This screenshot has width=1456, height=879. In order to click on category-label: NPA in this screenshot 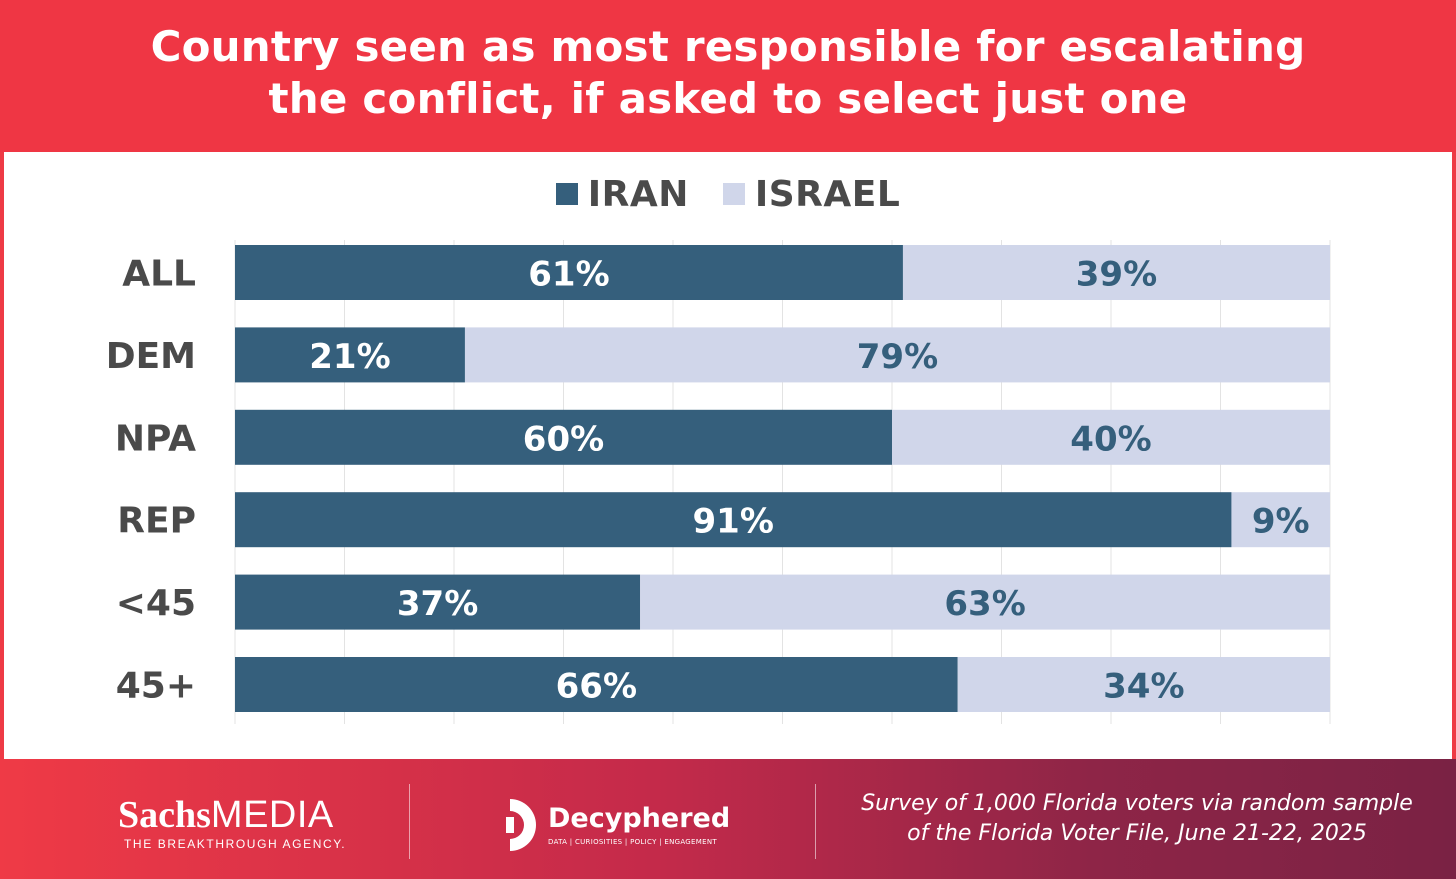, I will do `click(155, 438)`.